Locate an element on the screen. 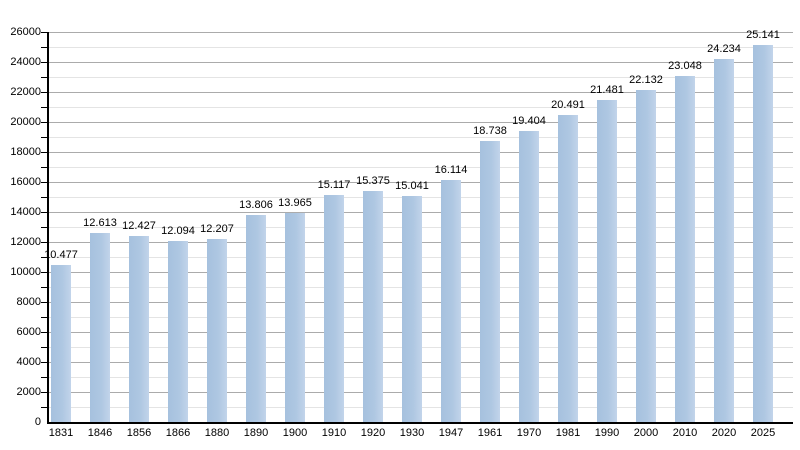 The width and height of the screenshot is (800, 450). bar-1970 is located at coordinates (529, 276).